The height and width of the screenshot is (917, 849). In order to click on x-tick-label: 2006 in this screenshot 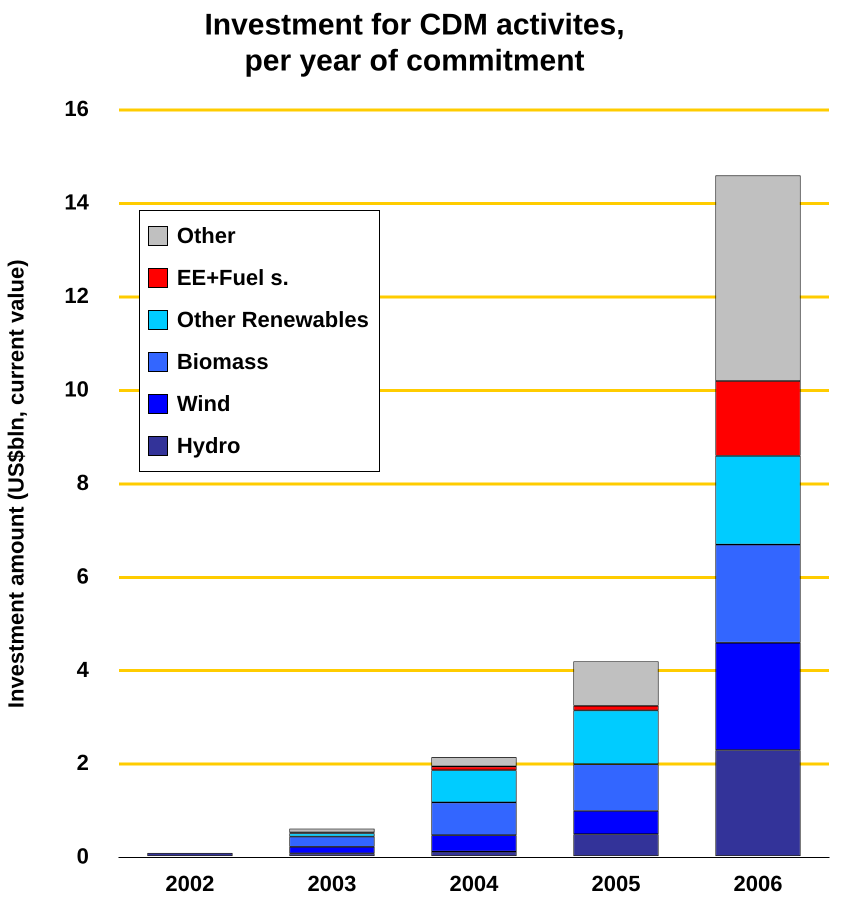, I will do `click(758, 883)`.